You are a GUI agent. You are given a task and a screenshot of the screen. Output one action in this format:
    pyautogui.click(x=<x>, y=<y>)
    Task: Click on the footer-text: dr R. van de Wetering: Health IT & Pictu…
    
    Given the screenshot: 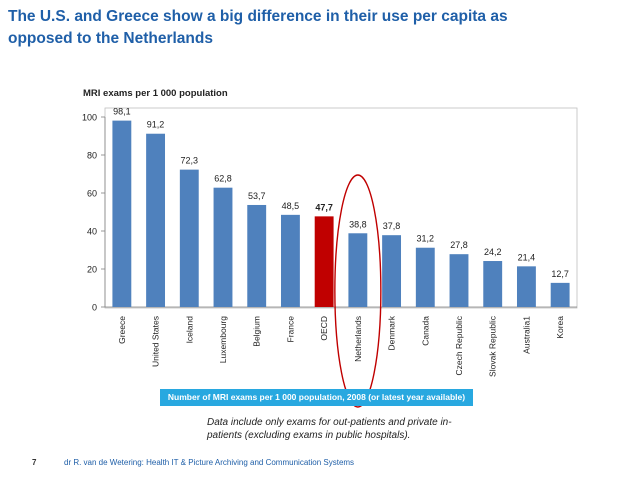 What is the action you would take?
    pyautogui.click(x=209, y=462)
    